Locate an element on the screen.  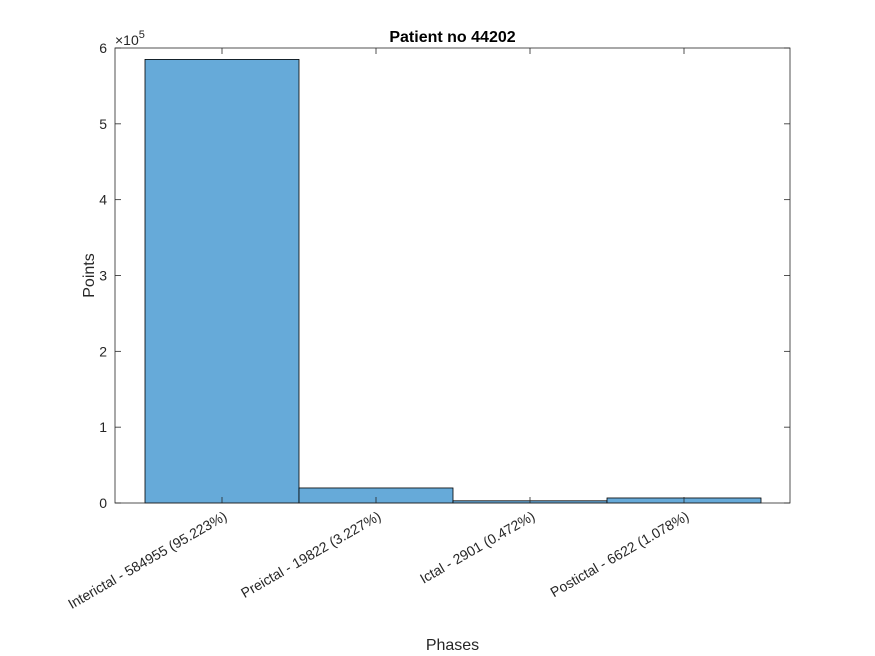
y-tick-label: 4 is located at coordinates (103, 200).